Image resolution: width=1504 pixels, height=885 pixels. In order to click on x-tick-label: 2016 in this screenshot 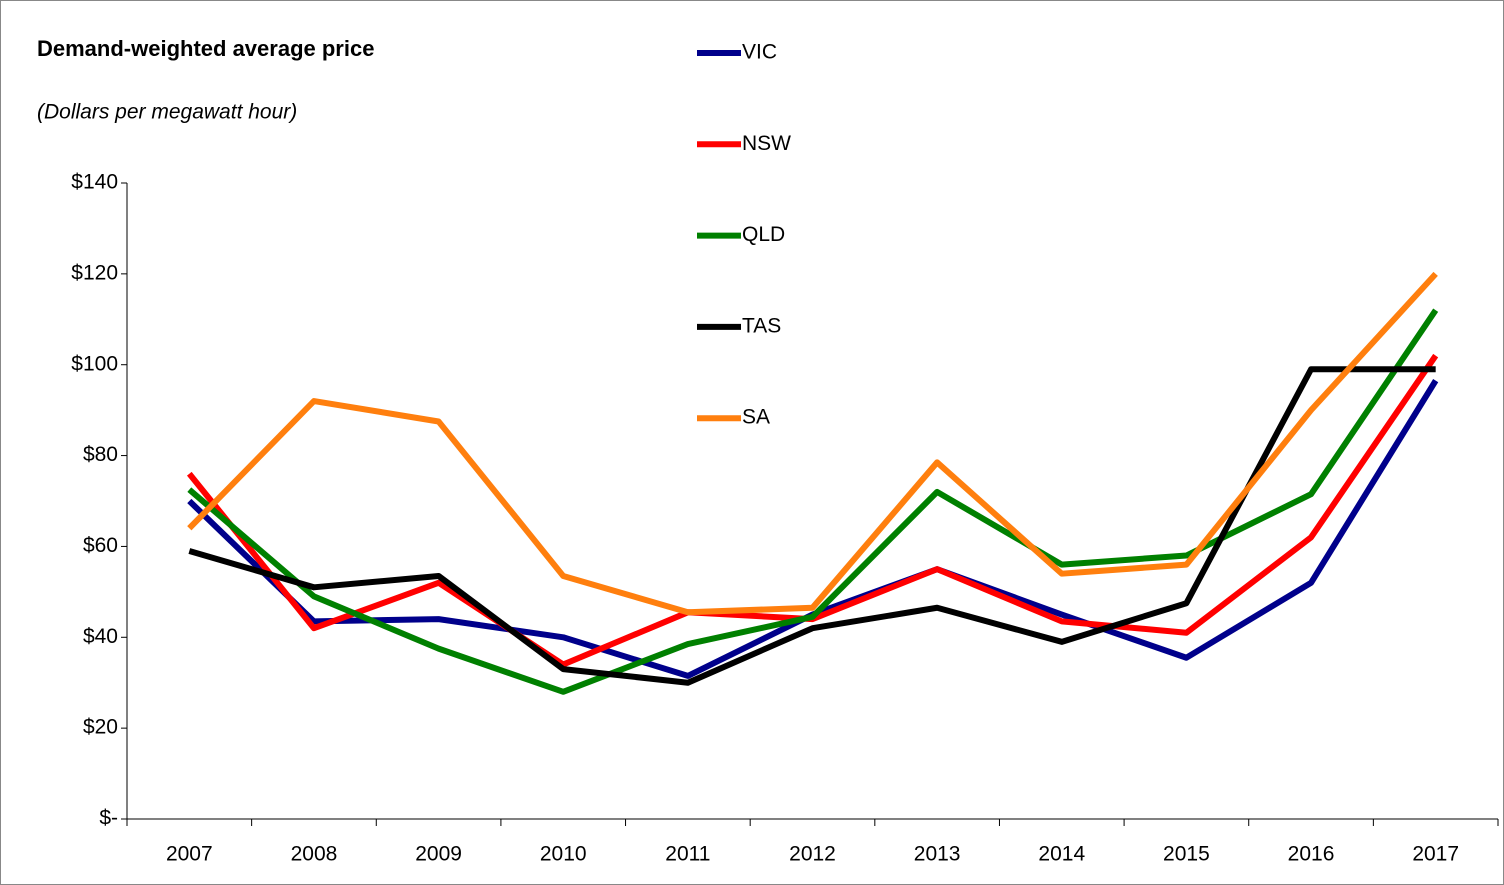, I will do `click(1311, 854)`.